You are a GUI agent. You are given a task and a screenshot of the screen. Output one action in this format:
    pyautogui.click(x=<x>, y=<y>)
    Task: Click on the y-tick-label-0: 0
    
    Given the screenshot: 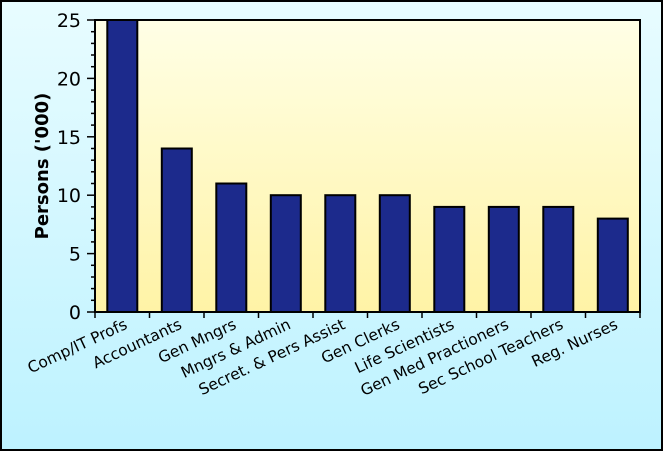 What is the action you would take?
    pyautogui.click(x=75, y=313)
    